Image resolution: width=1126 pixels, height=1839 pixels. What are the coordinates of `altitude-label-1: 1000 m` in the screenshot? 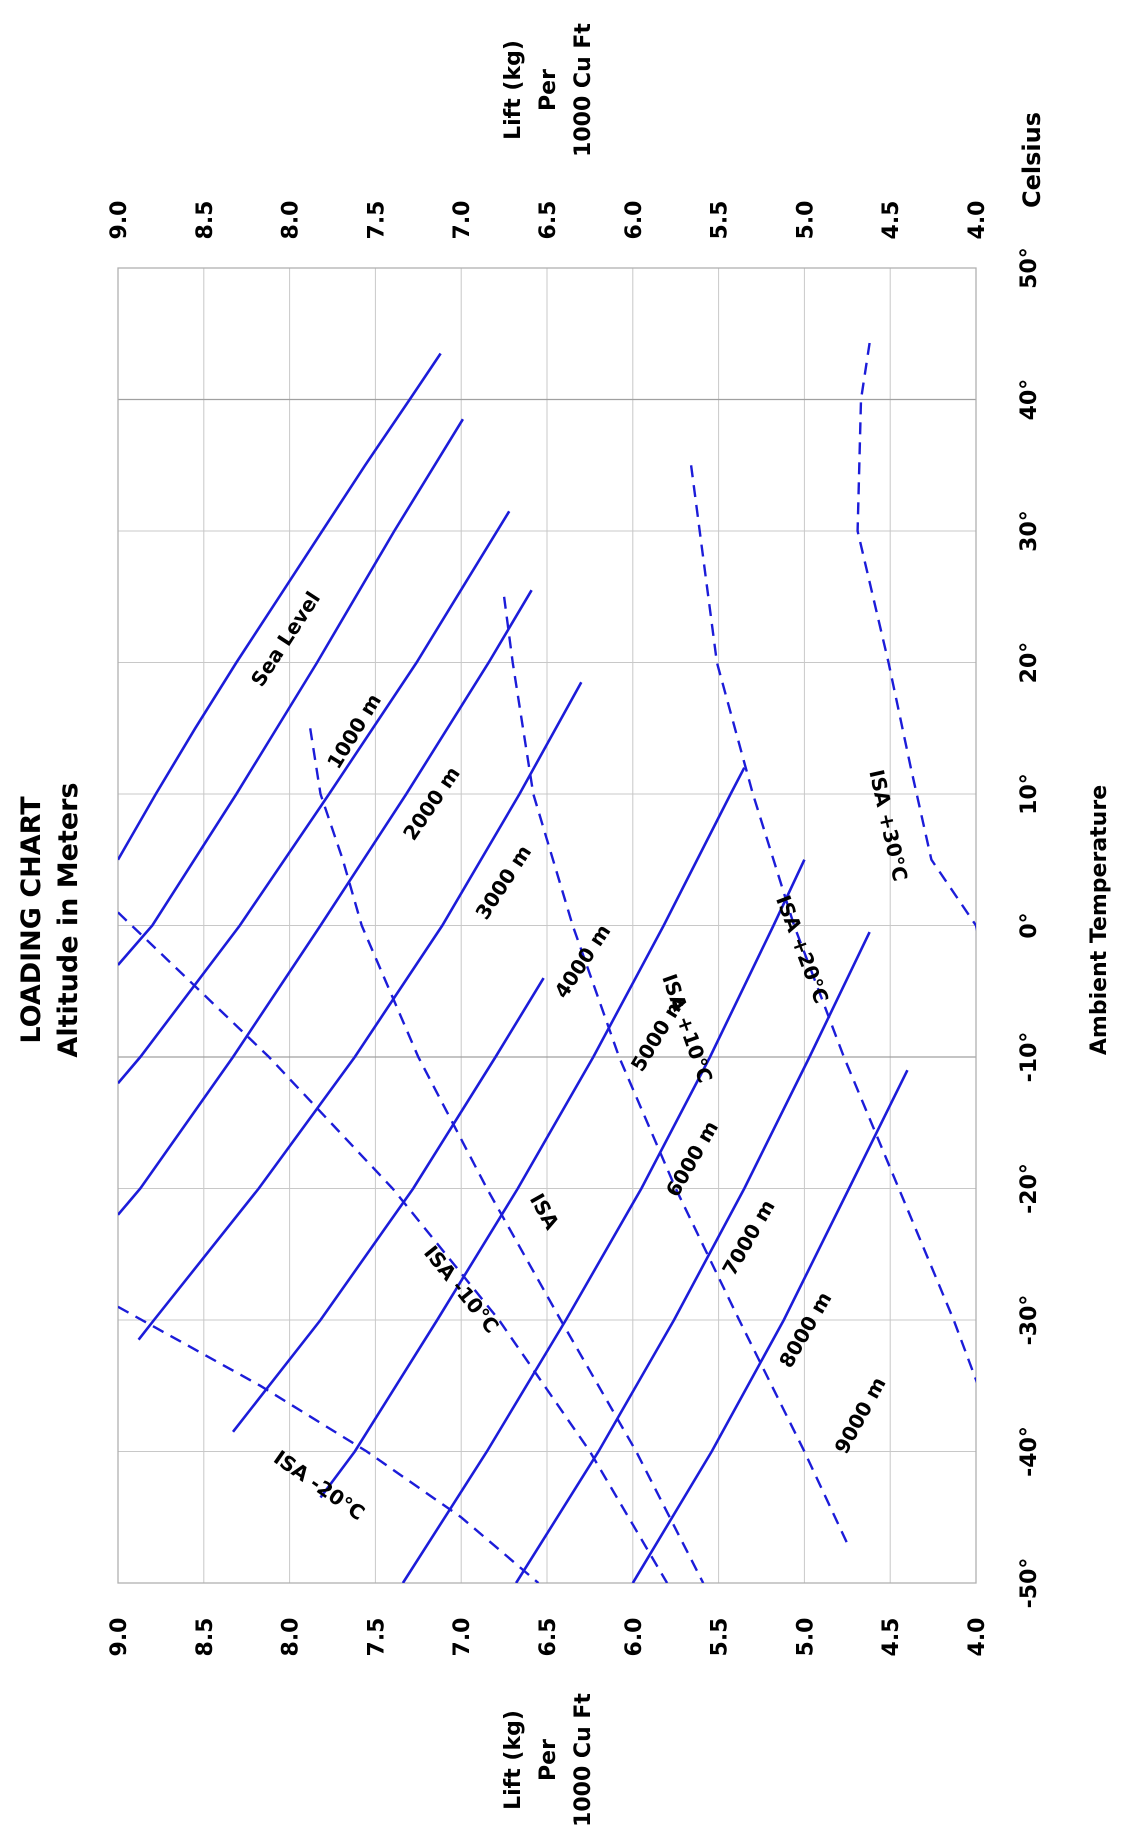 It's located at (354, 731).